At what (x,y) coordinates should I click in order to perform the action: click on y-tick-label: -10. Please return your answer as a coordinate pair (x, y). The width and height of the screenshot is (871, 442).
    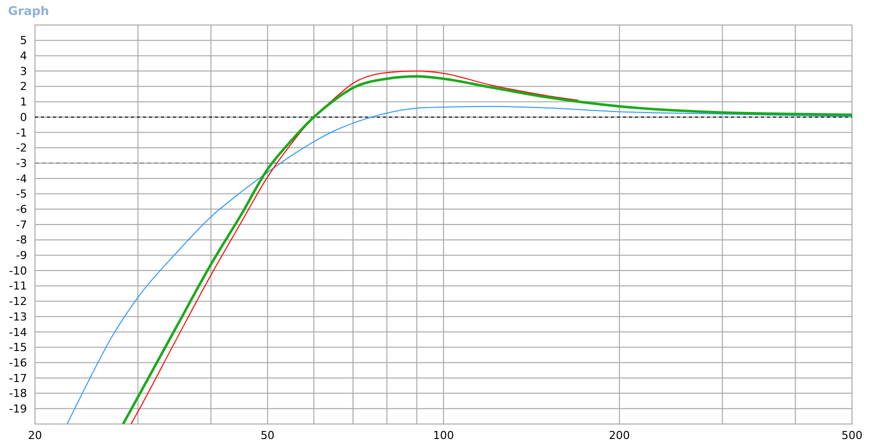
    Looking at the image, I should click on (18, 271).